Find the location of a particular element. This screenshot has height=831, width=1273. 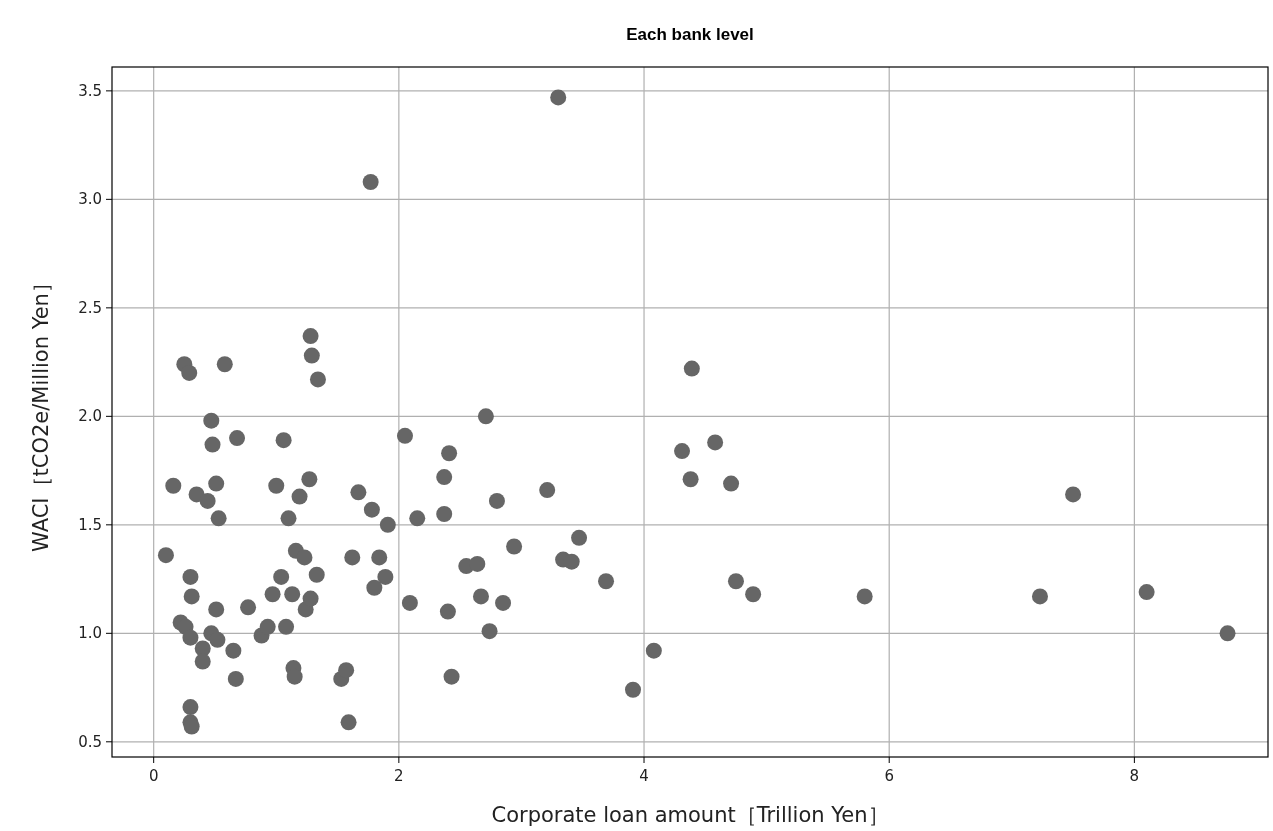

x-tick-label: 6 is located at coordinates (889, 776).